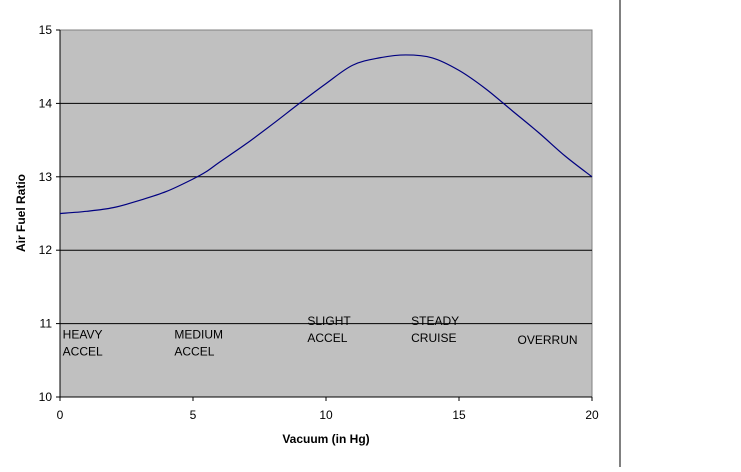  What do you see at coordinates (46, 324) in the screenshot?
I see `y-tick-label: 11` at bounding box center [46, 324].